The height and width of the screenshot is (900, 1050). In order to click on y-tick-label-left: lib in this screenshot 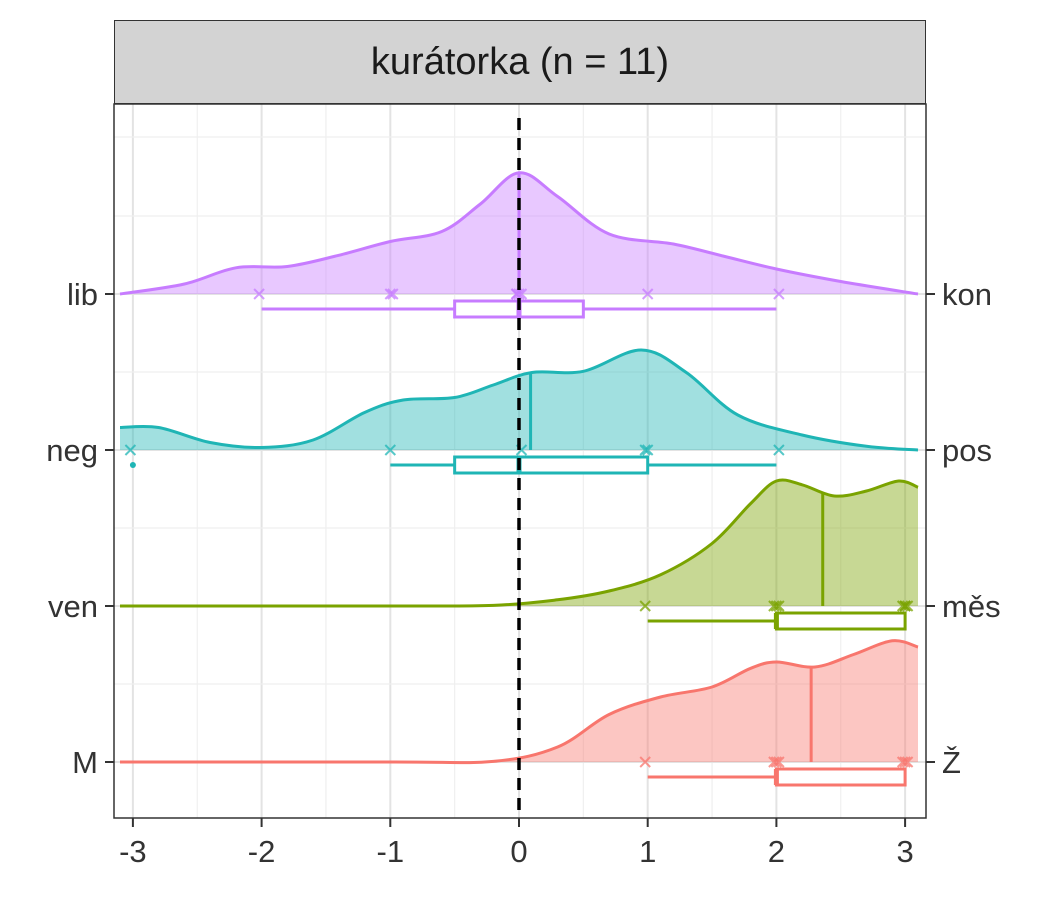, I will do `click(82, 294)`.